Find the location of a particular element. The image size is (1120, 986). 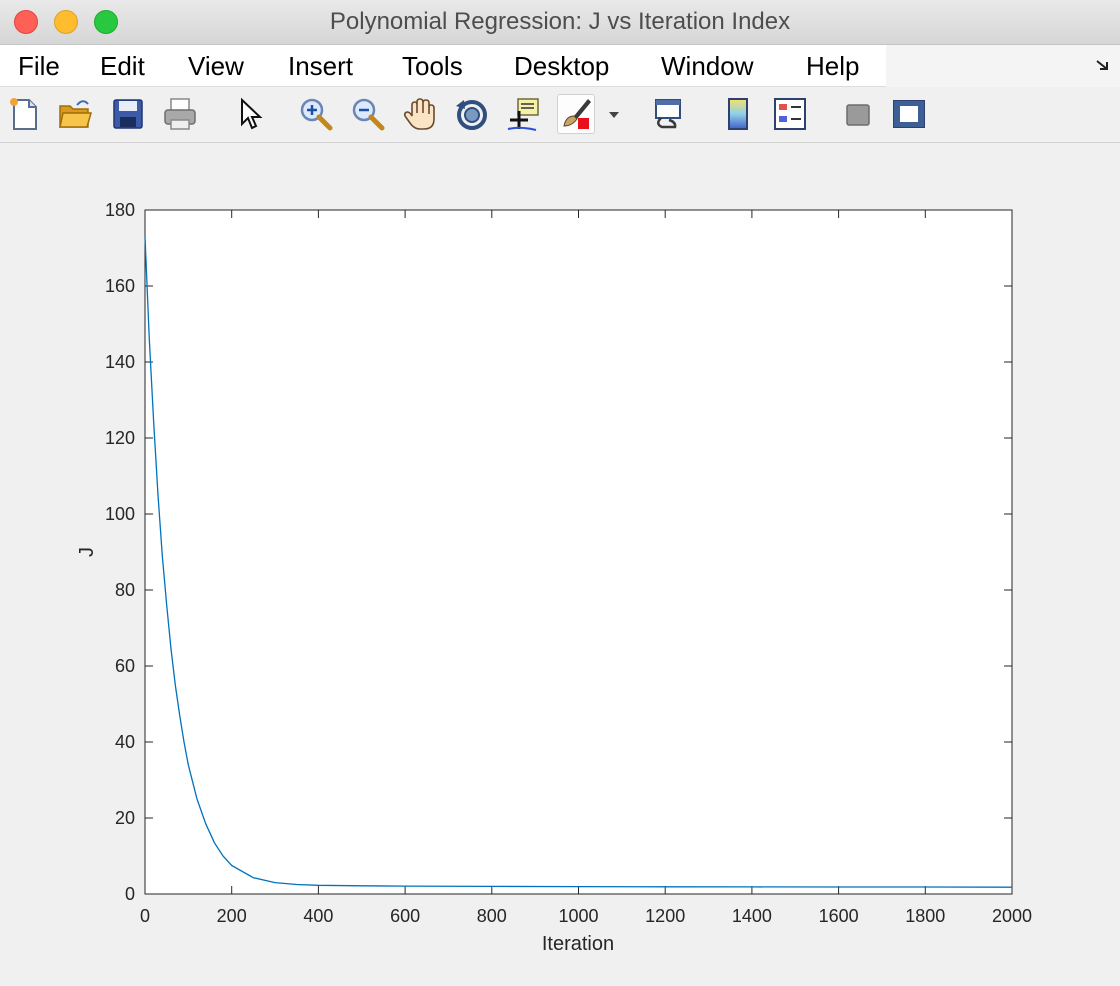

x-tick-label: 0 is located at coordinates (145, 916).